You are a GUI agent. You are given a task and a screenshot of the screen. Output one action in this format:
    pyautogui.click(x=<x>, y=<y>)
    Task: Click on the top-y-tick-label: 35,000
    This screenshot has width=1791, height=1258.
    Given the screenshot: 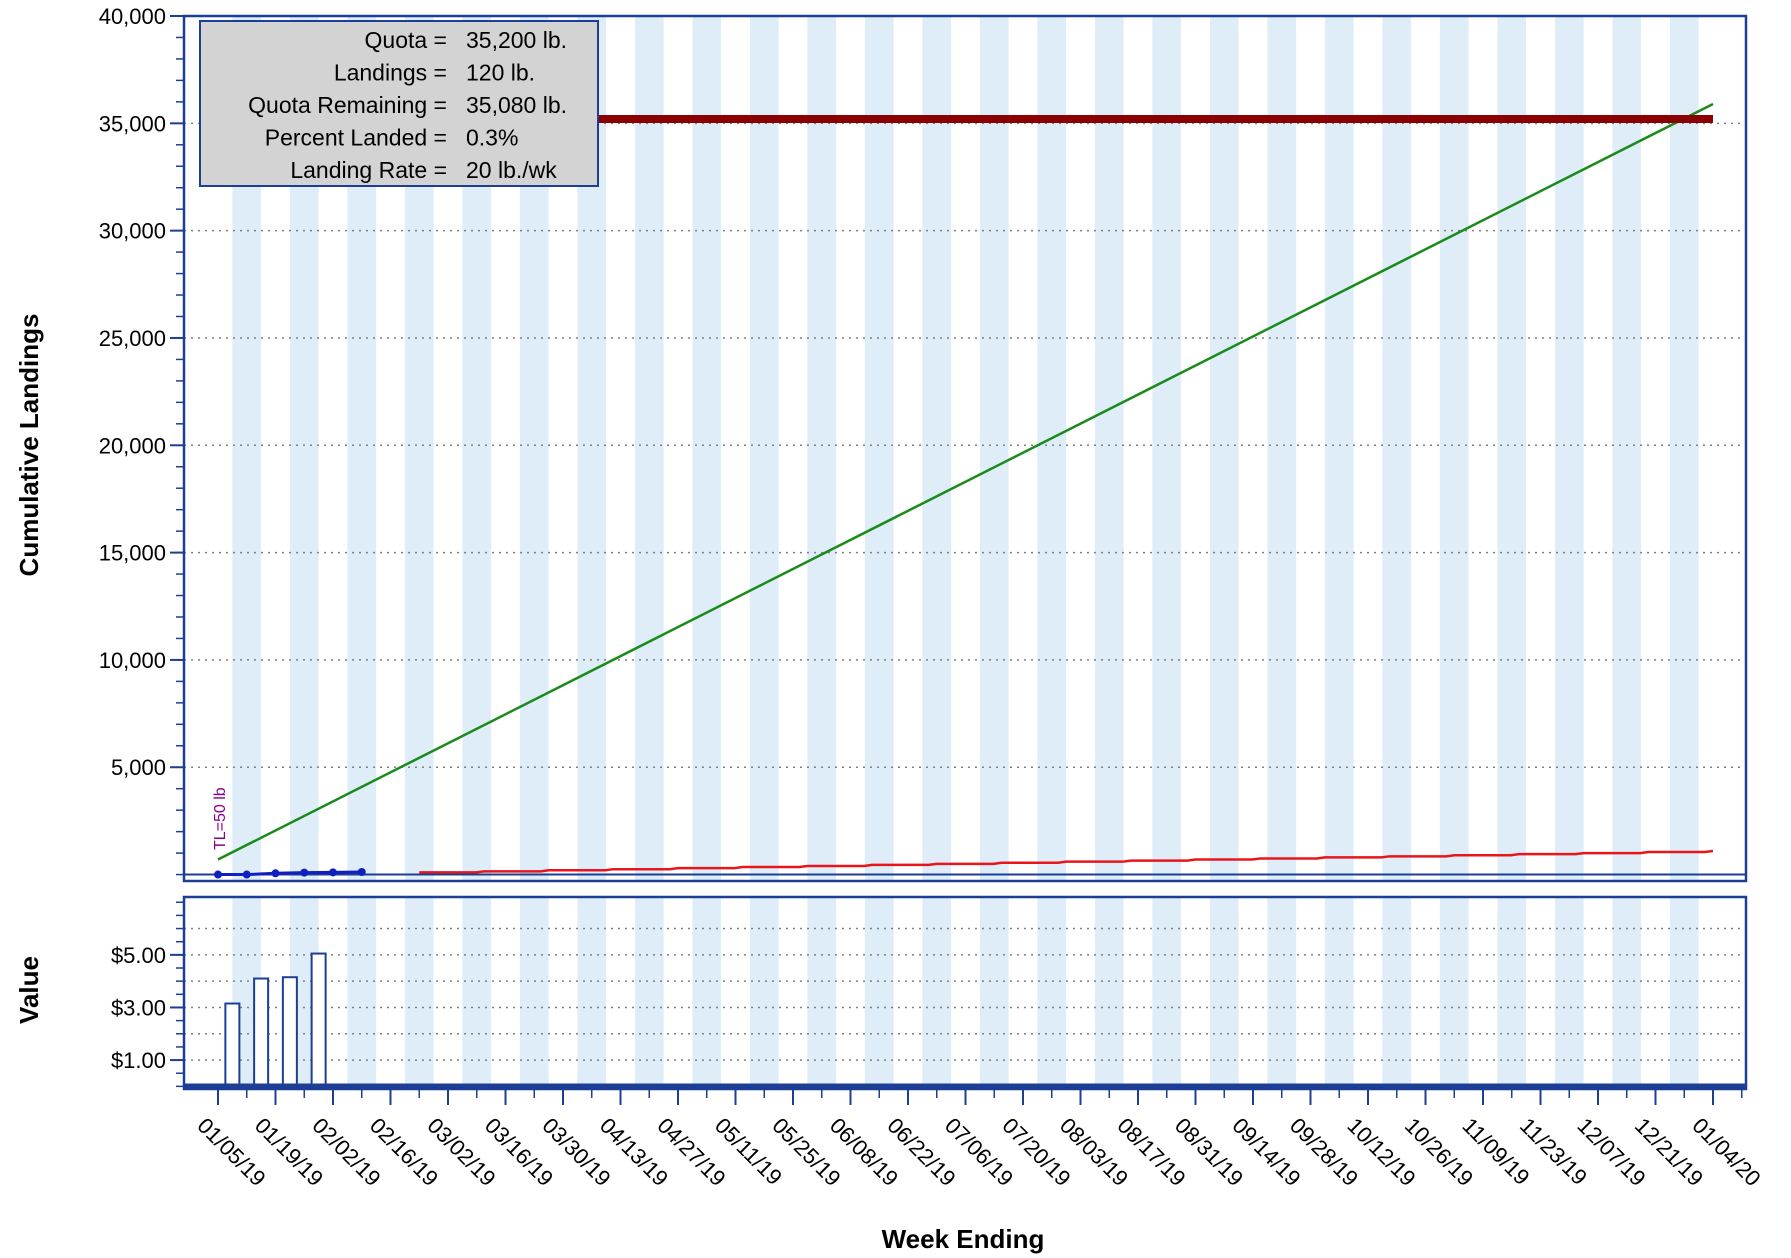 What is the action you would take?
    pyautogui.click(x=132, y=123)
    